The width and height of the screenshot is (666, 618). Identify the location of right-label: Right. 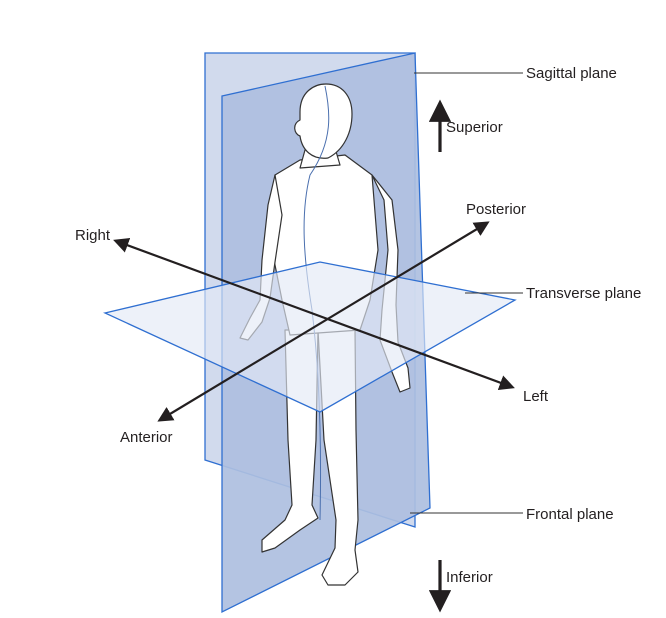
(93, 235).